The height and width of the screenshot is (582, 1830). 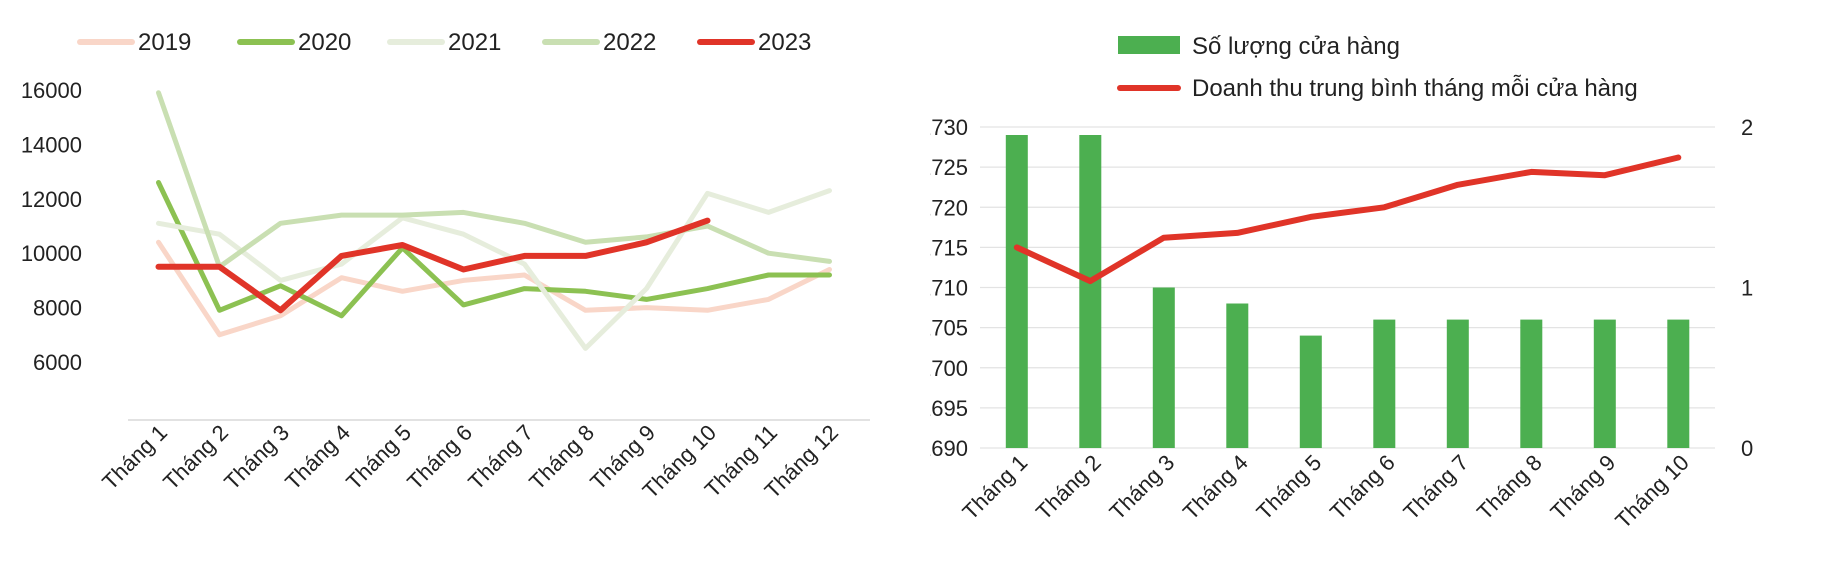 I want to click on legend-label-2022: 2022, so click(x=629, y=42).